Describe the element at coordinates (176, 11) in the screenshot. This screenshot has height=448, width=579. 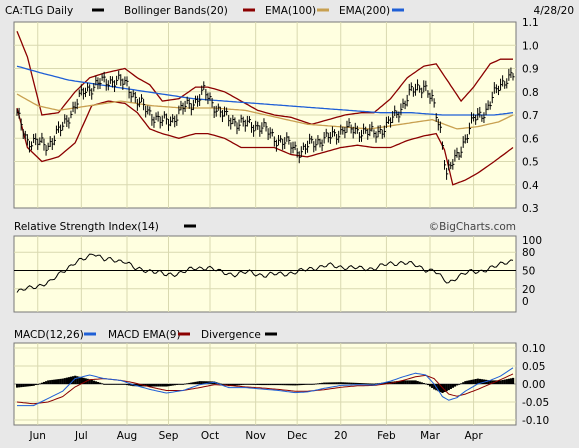
I see `legend-bollinger-label: Bollinger Bands(20)` at that location.